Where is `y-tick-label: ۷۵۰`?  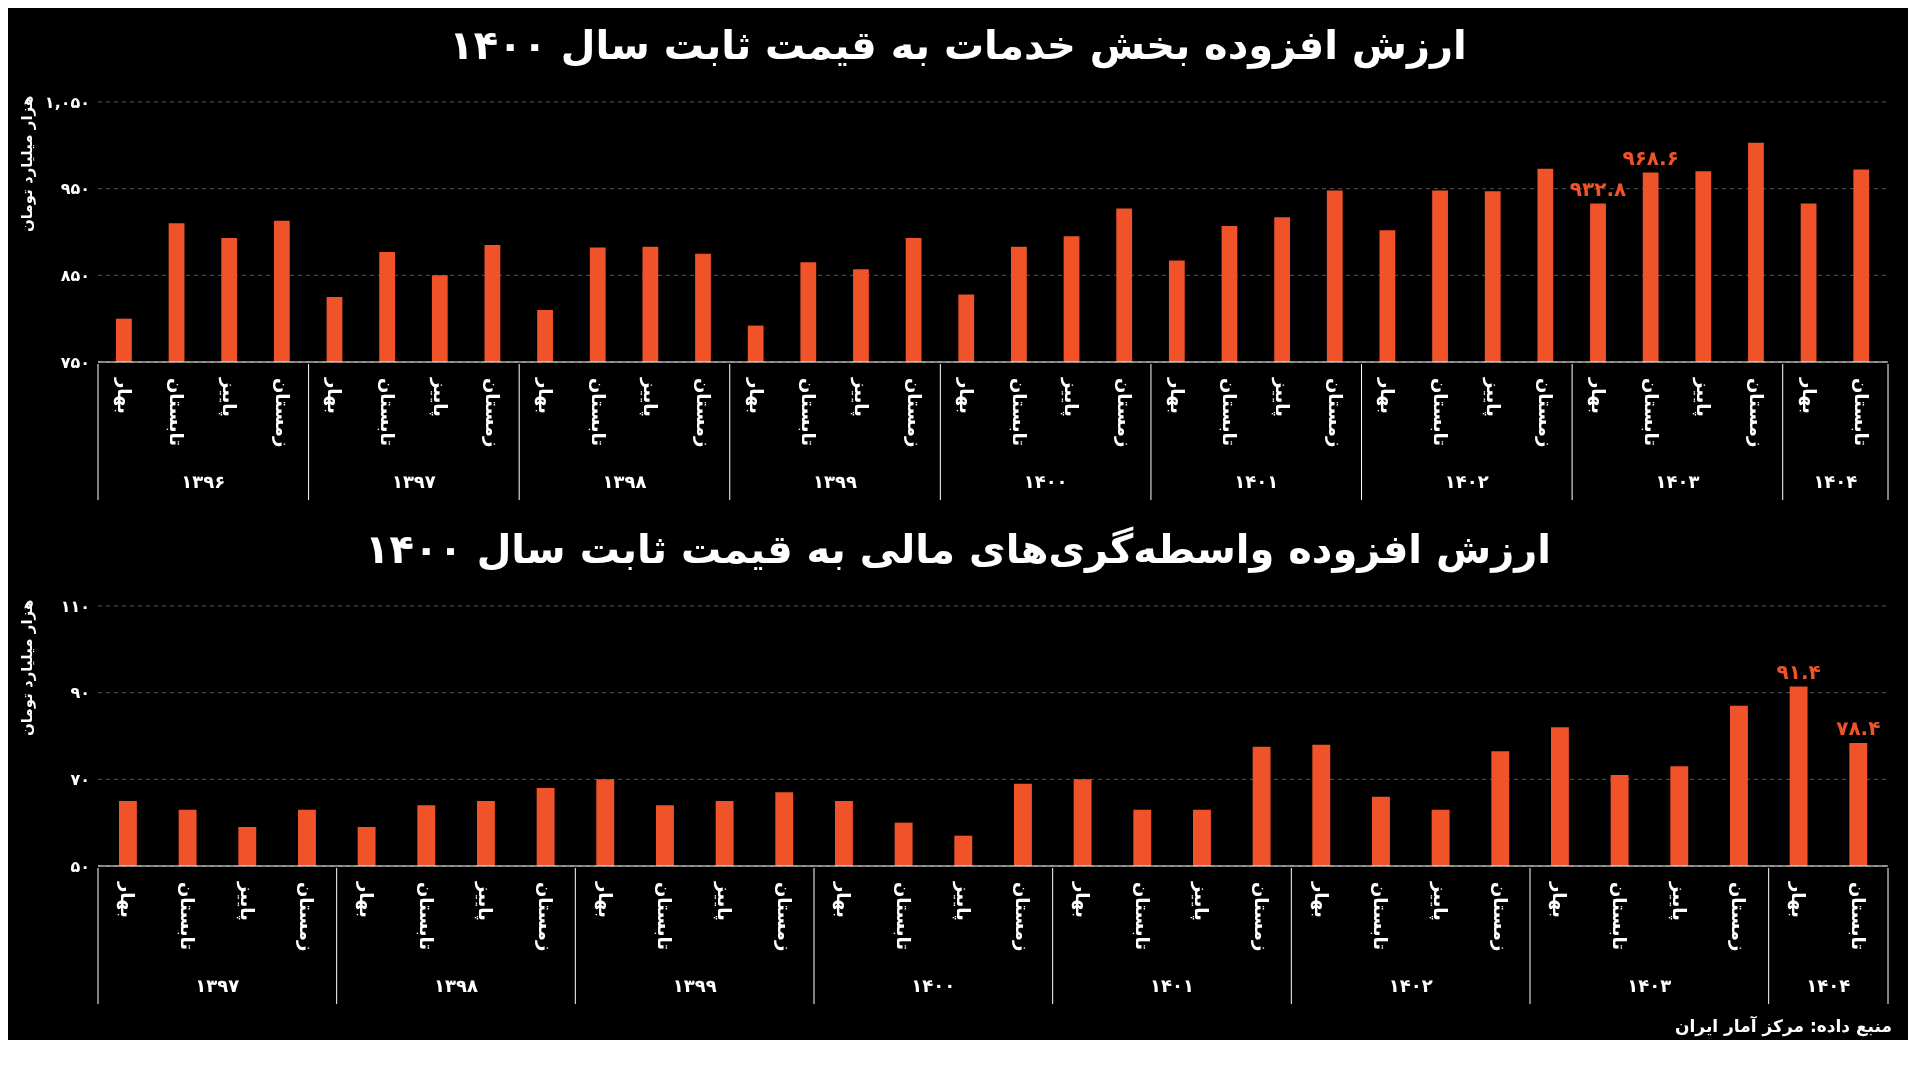
y-tick-label: ۷۵۰ is located at coordinates (75, 362).